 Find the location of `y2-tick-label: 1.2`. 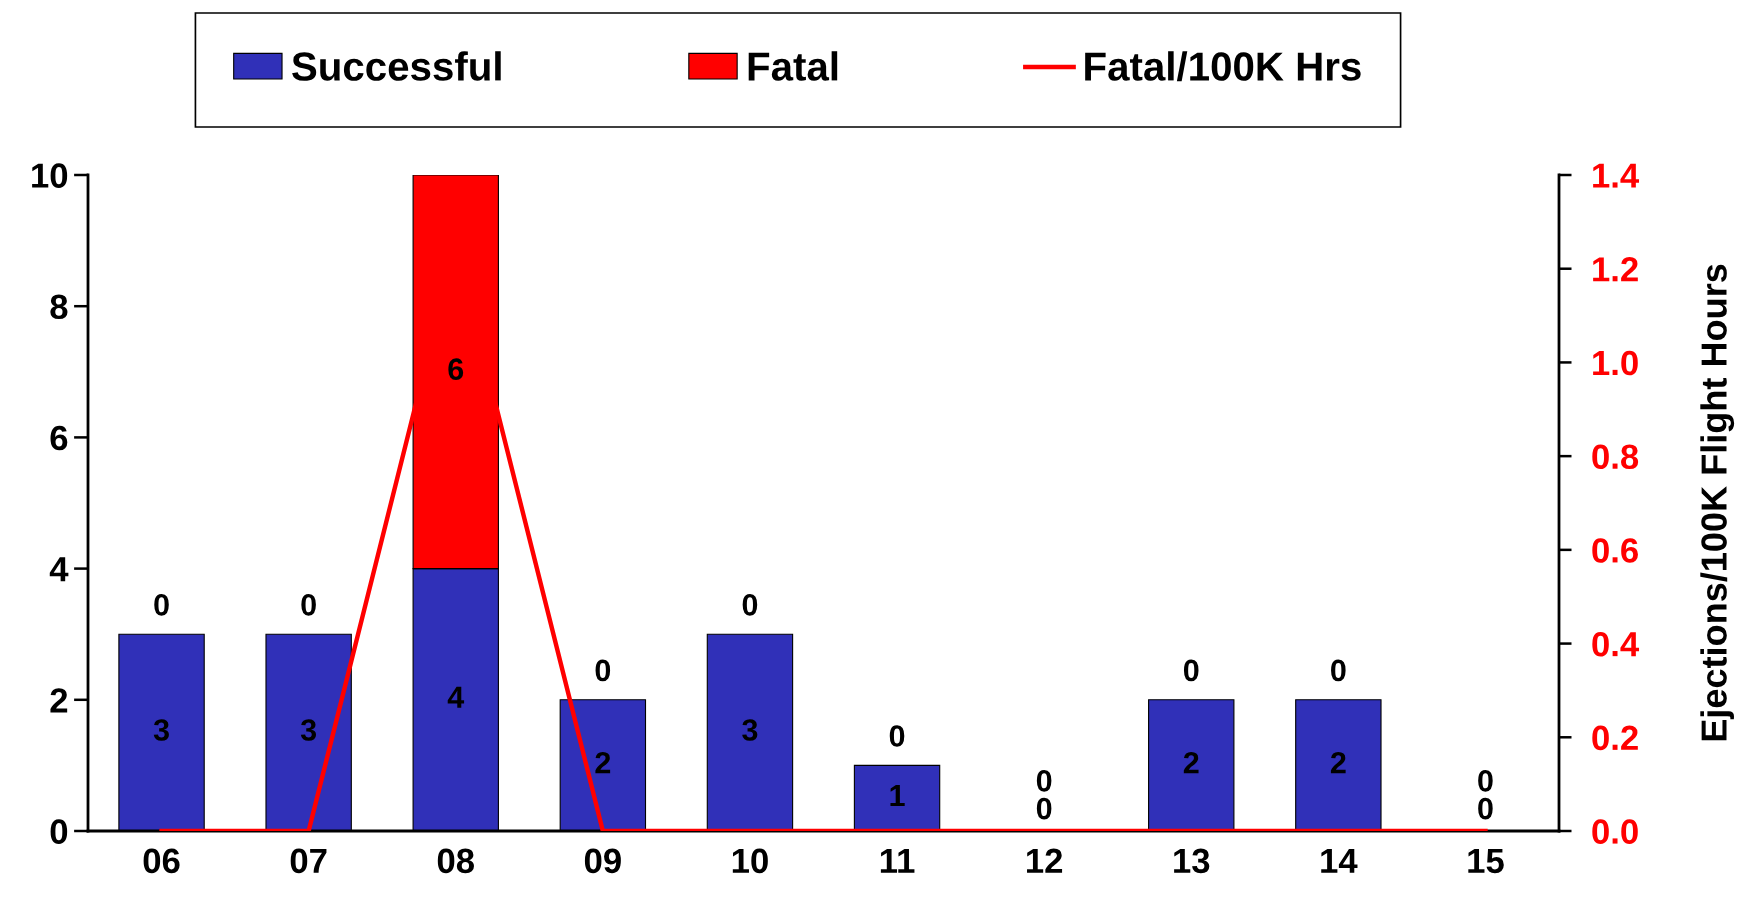

y2-tick-label: 1.2 is located at coordinates (1615, 269).